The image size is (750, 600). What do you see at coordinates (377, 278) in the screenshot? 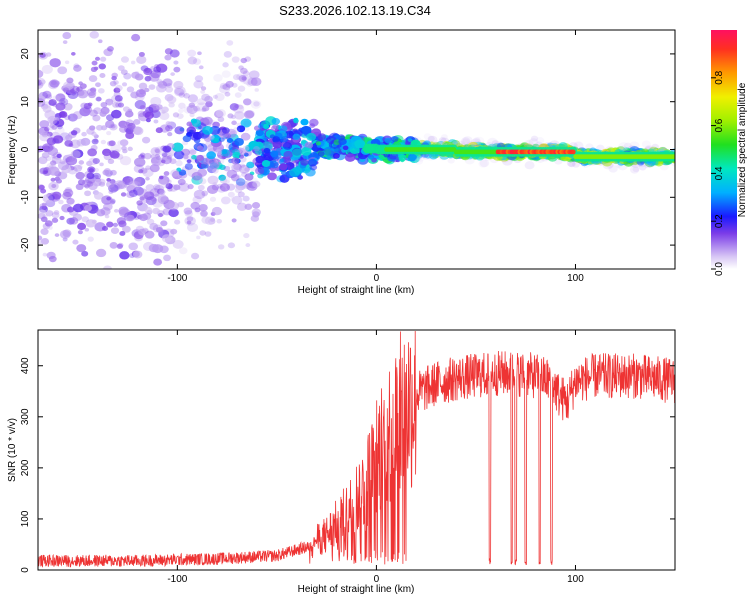
I see `x-tick-label: 0` at bounding box center [377, 278].